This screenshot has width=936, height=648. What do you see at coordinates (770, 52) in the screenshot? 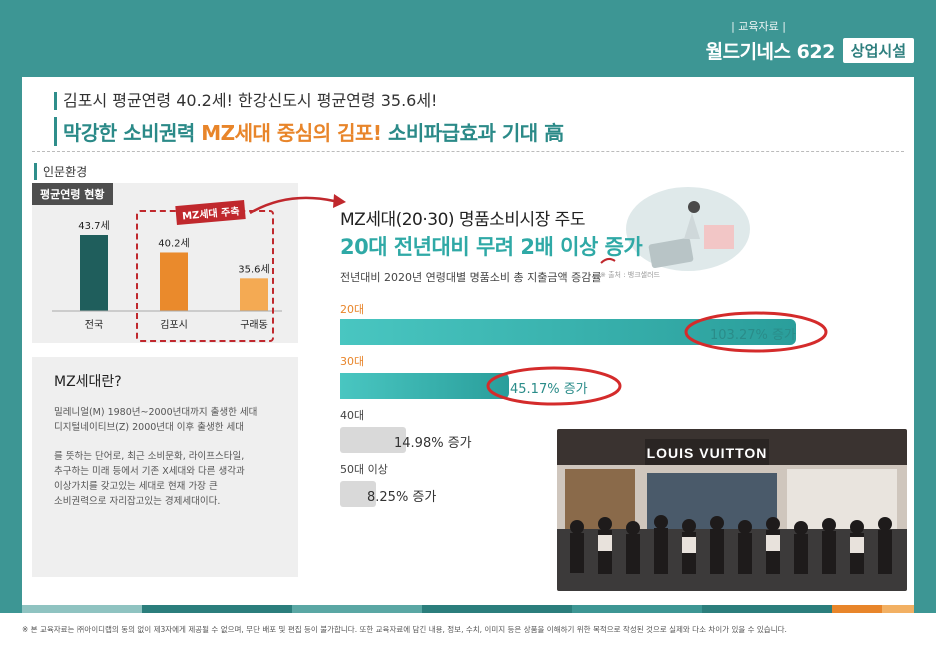
I see `brand-title: 월드기네스 622` at bounding box center [770, 52].